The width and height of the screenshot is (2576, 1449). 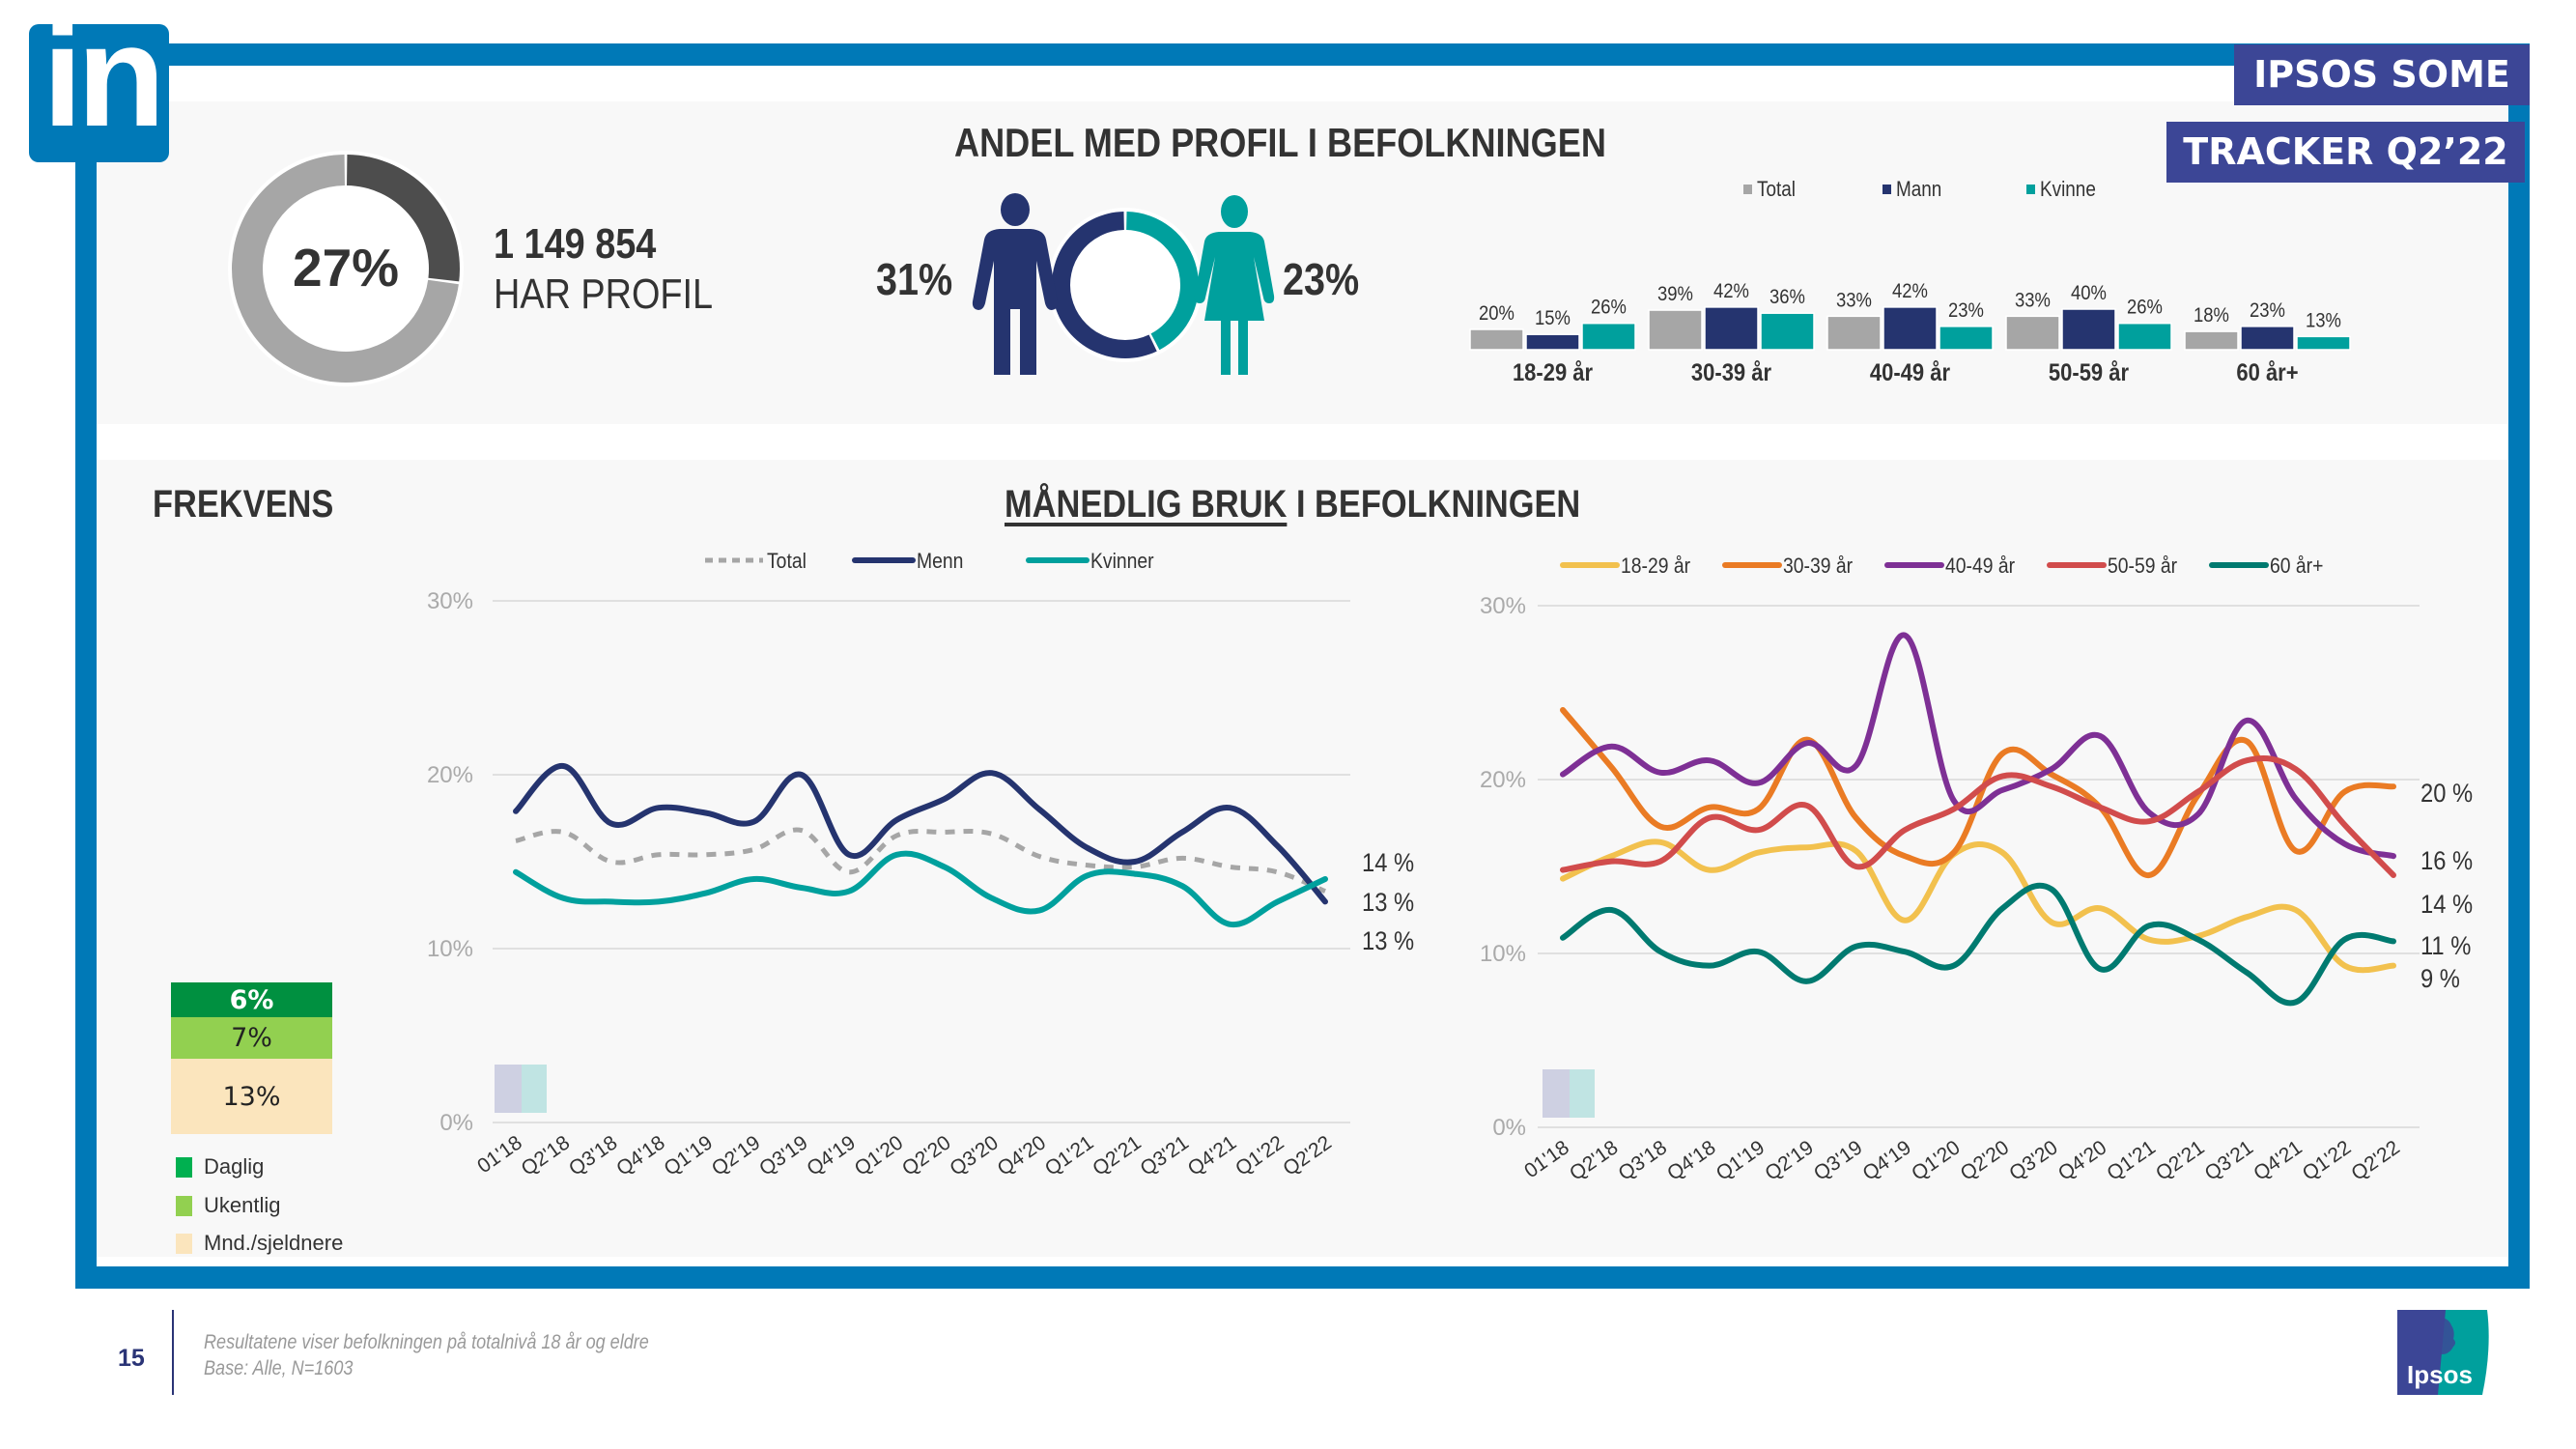 I want to click on legend-swatch-daglig, so click(x=184, y=1167).